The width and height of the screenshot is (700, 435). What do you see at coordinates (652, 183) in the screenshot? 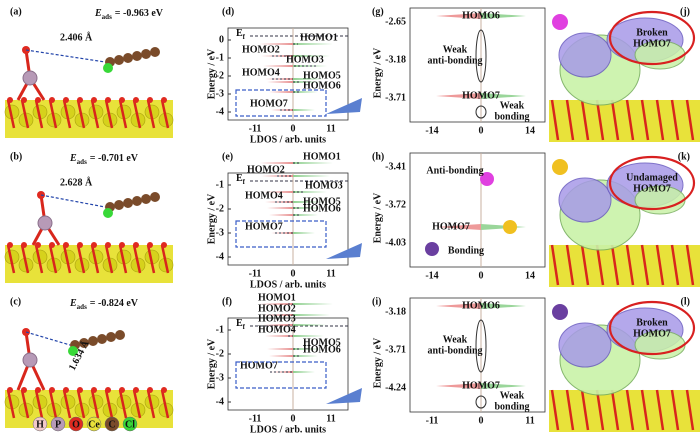
I see `highlight-ellipse` at bounding box center [652, 183].